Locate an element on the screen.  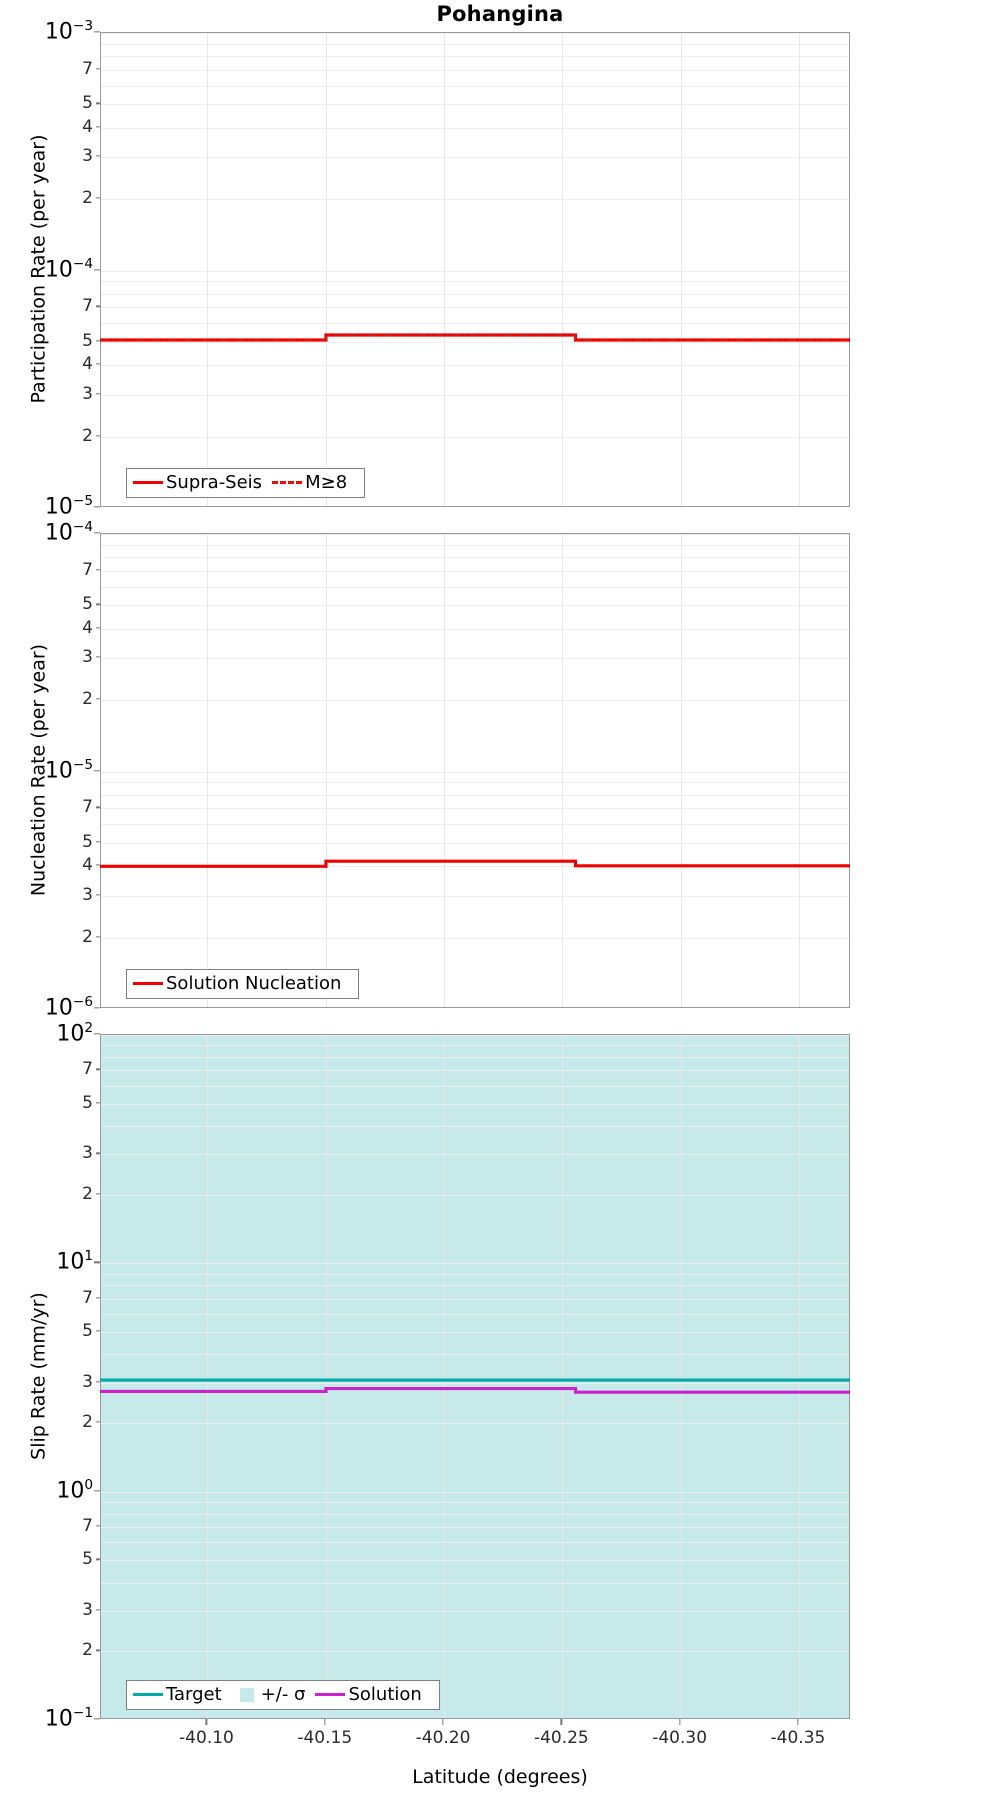
y-tick-label-major: 10⁻³ is located at coordinates (68, 31).